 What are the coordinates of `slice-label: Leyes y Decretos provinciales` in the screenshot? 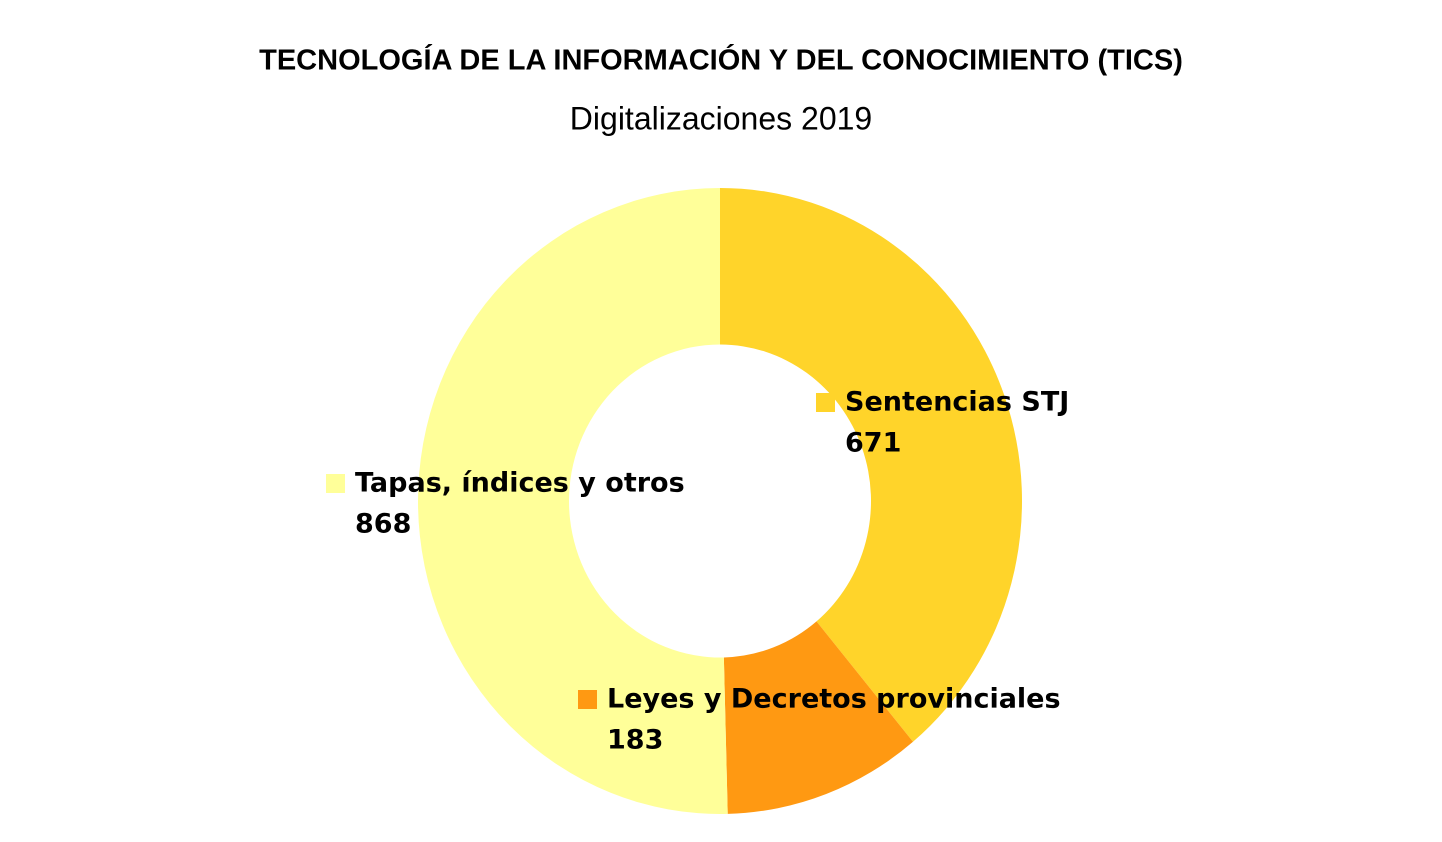 It's located at (834, 699).